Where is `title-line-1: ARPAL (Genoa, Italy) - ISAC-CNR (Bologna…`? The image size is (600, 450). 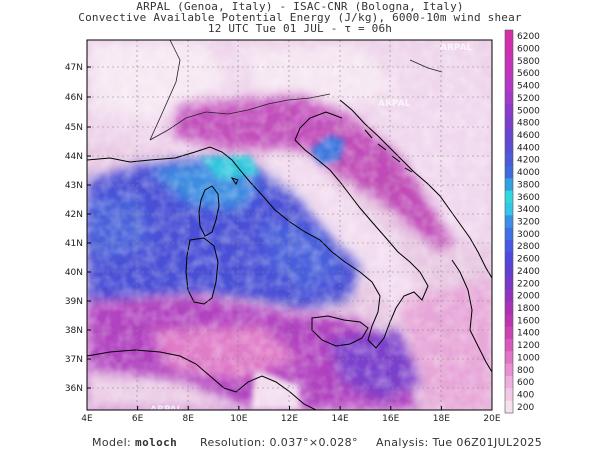
title-line-1: ARPAL (Genoa, Italy) - ISAC-CNR (Bologna… is located at coordinates (300, 6).